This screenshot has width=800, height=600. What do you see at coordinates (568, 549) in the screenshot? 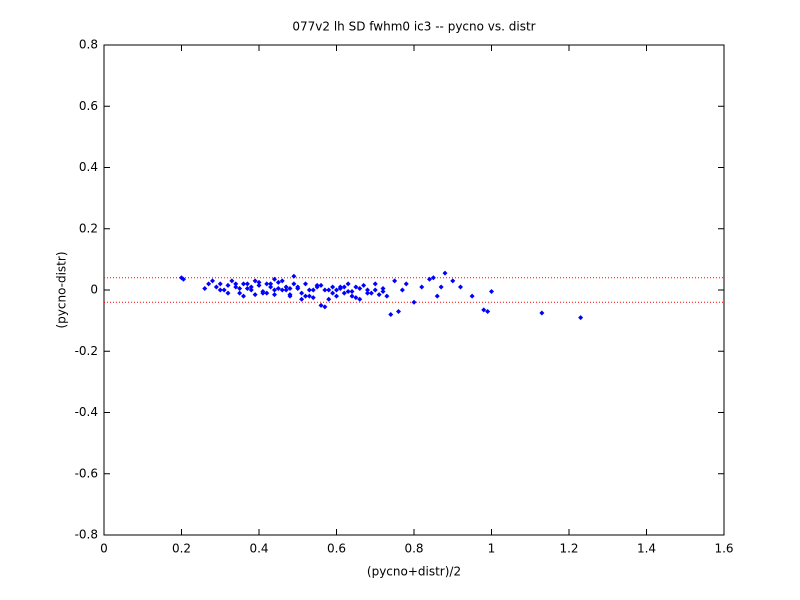
I see `x-tick-label: 1.2` at bounding box center [568, 549].